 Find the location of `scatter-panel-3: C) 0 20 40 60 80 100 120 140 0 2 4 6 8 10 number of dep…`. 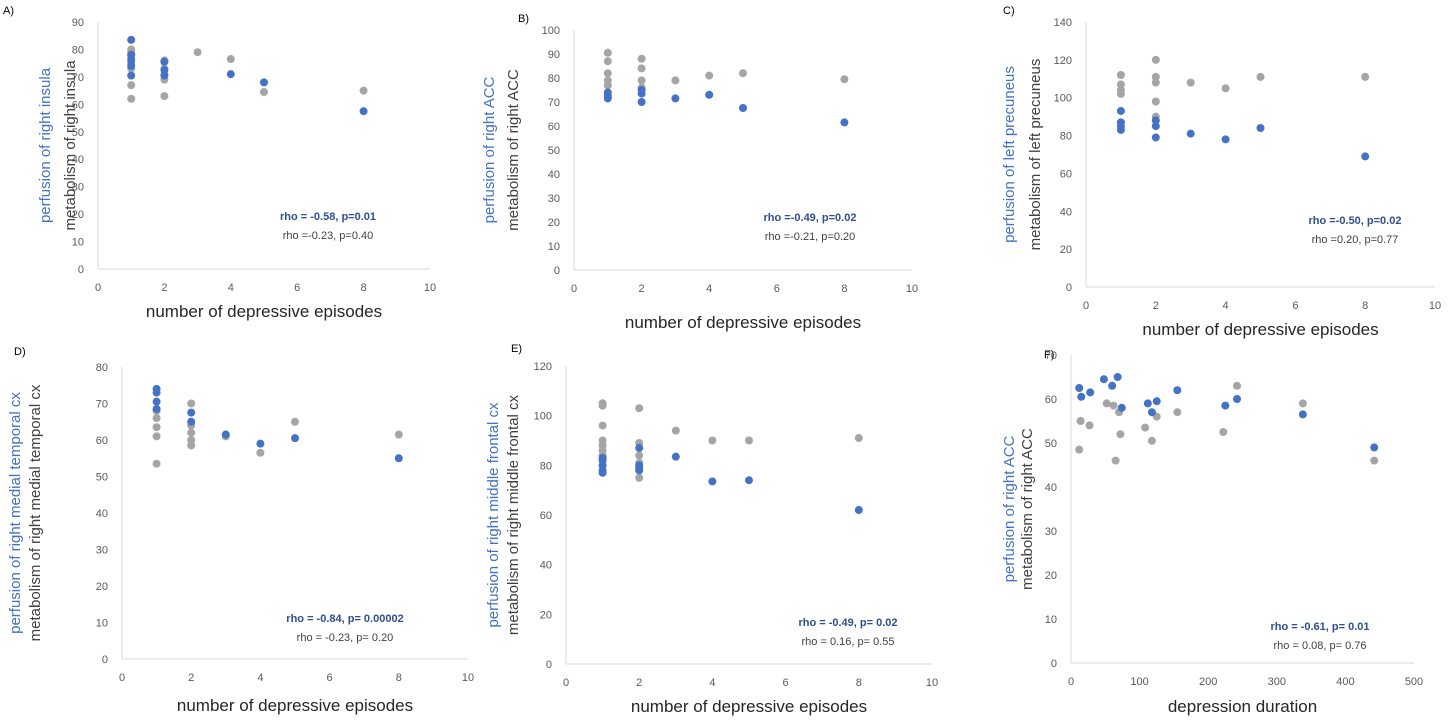

scatter-panel-3: C) 0 20 40 60 80 100 120 140 0 2 4 6 8 10 number of dep… is located at coordinates (1221, 172).